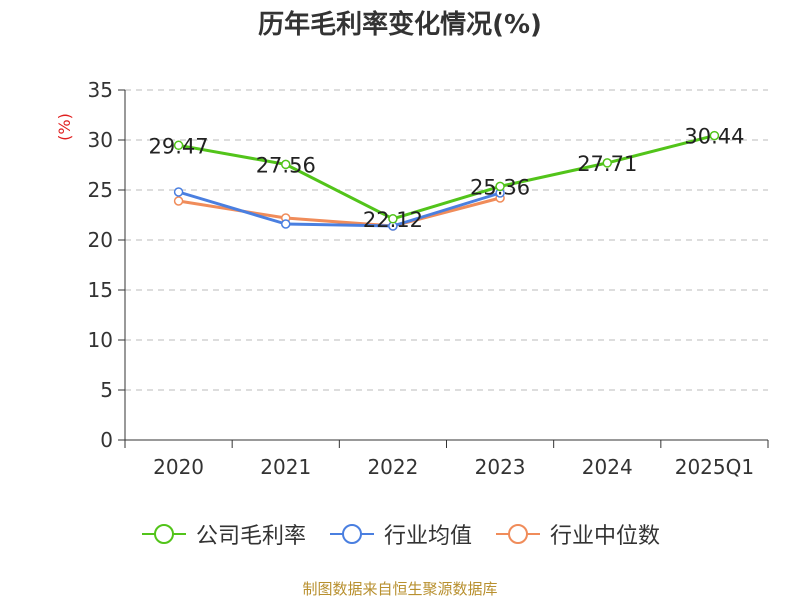  Describe the element at coordinates (250, 536) in the screenshot. I see `legend-label: 公司毛利率` at that location.